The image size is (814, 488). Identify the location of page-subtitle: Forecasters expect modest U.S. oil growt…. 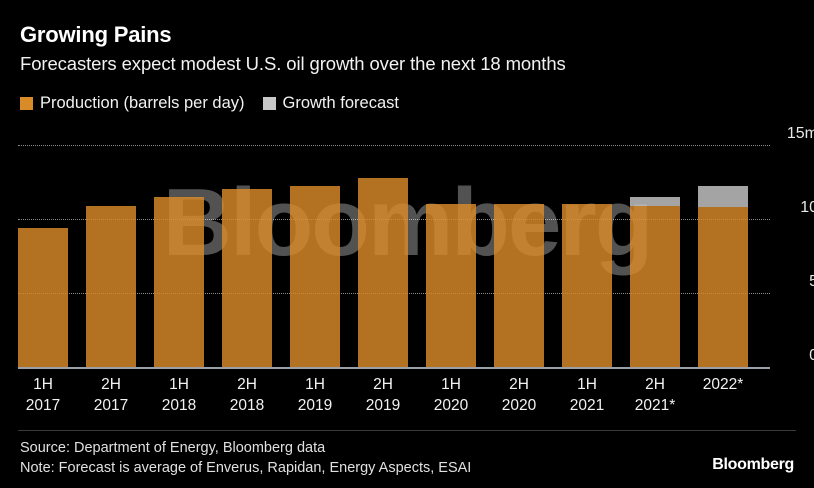
(293, 63).